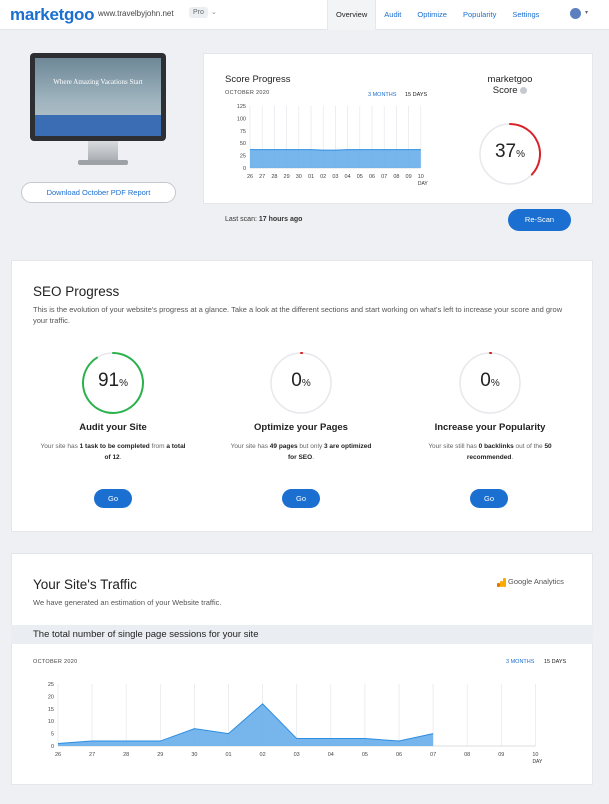  What do you see at coordinates (51, 697) in the screenshot?
I see `y-tick-label: 20` at bounding box center [51, 697].